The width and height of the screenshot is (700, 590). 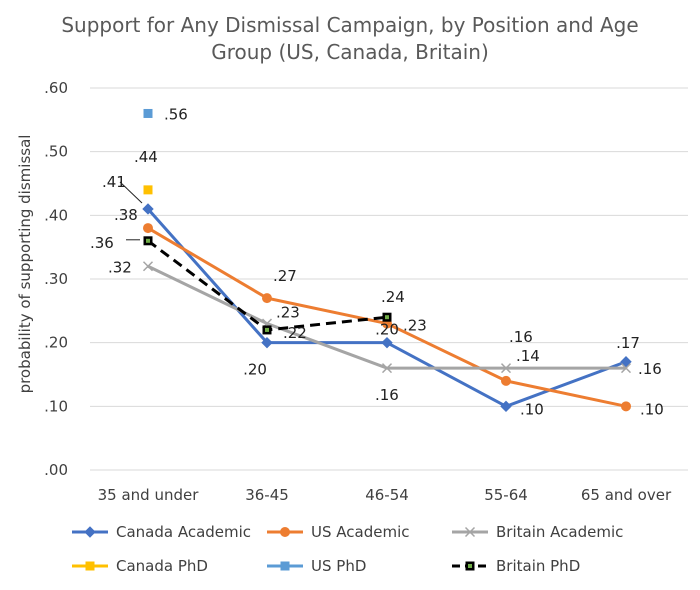 What do you see at coordinates (528, 356) in the screenshot?
I see `us-academic-data-label: .14` at bounding box center [528, 356].